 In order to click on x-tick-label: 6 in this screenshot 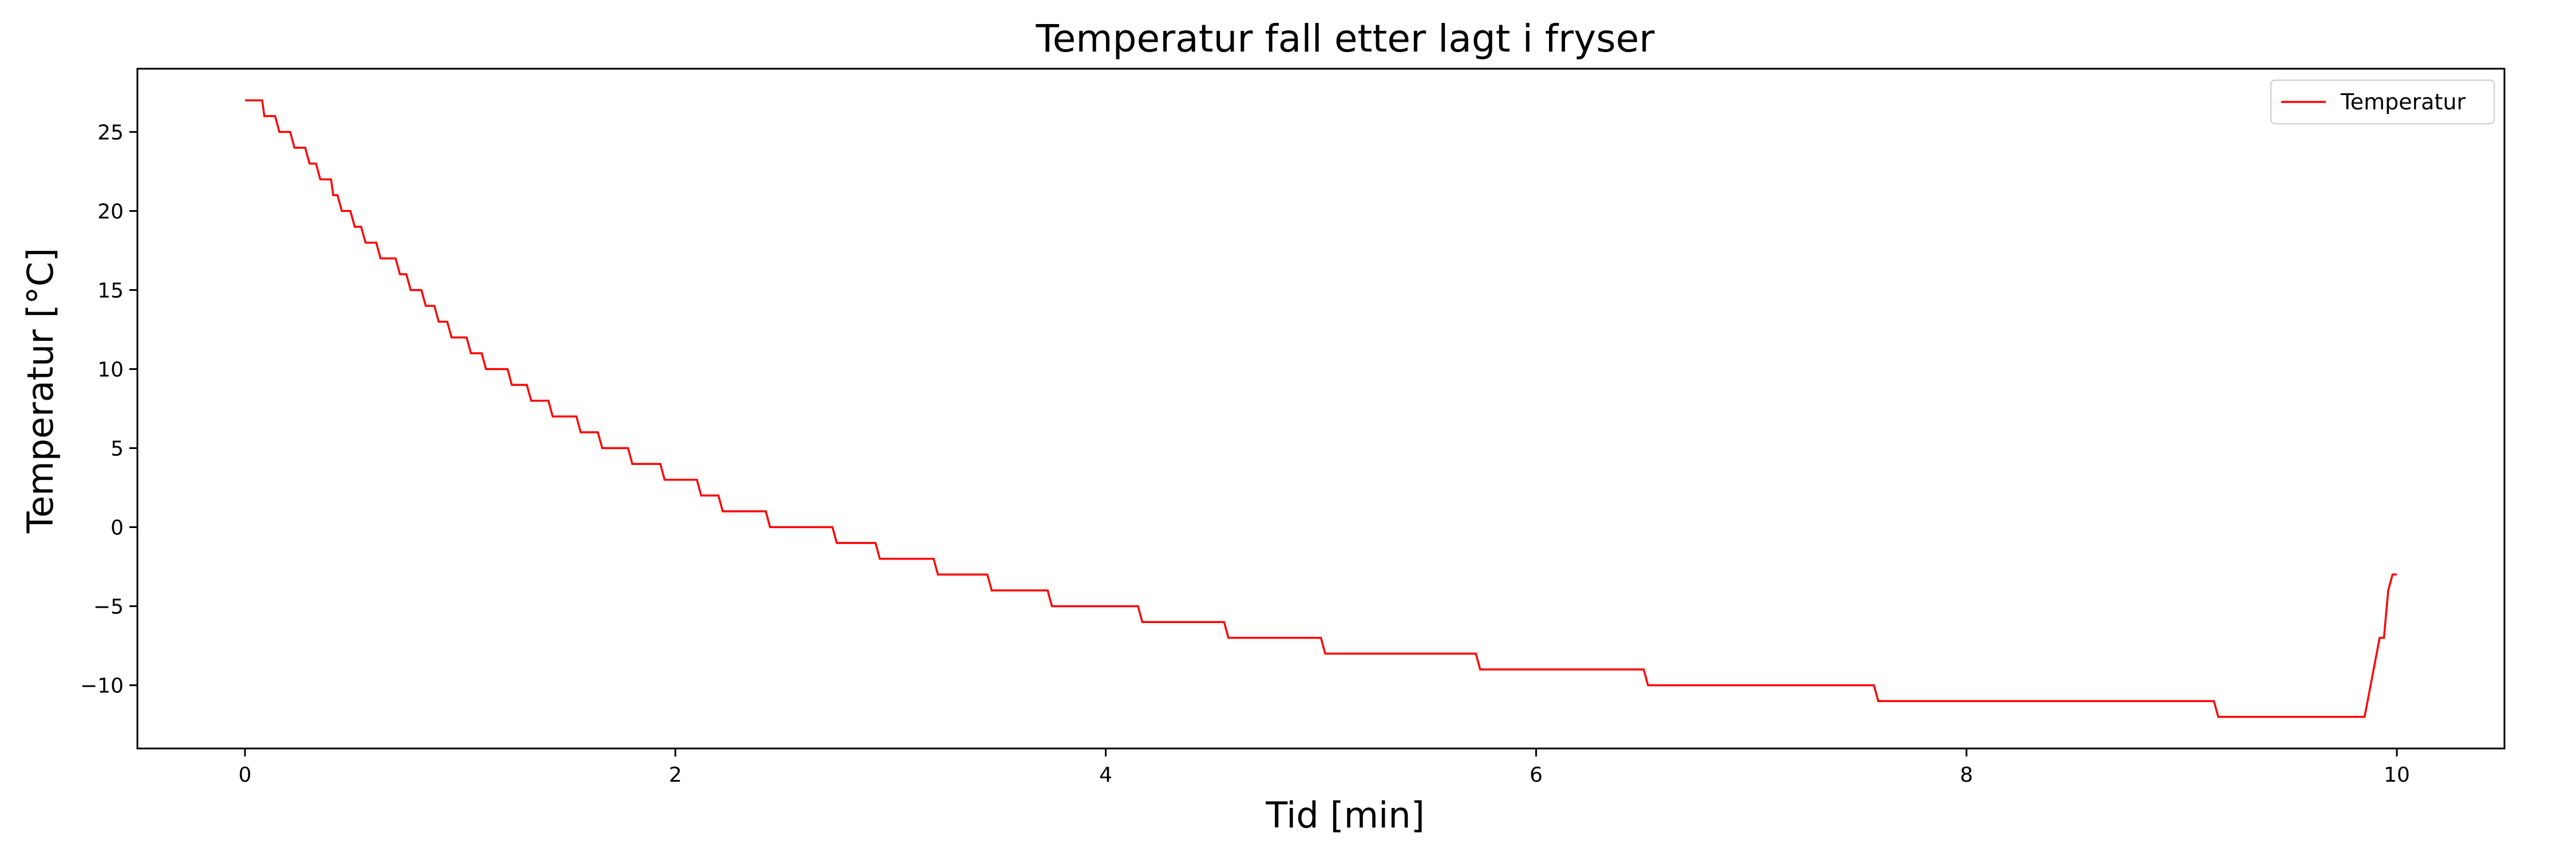, I will do `click(1536, 775)`.